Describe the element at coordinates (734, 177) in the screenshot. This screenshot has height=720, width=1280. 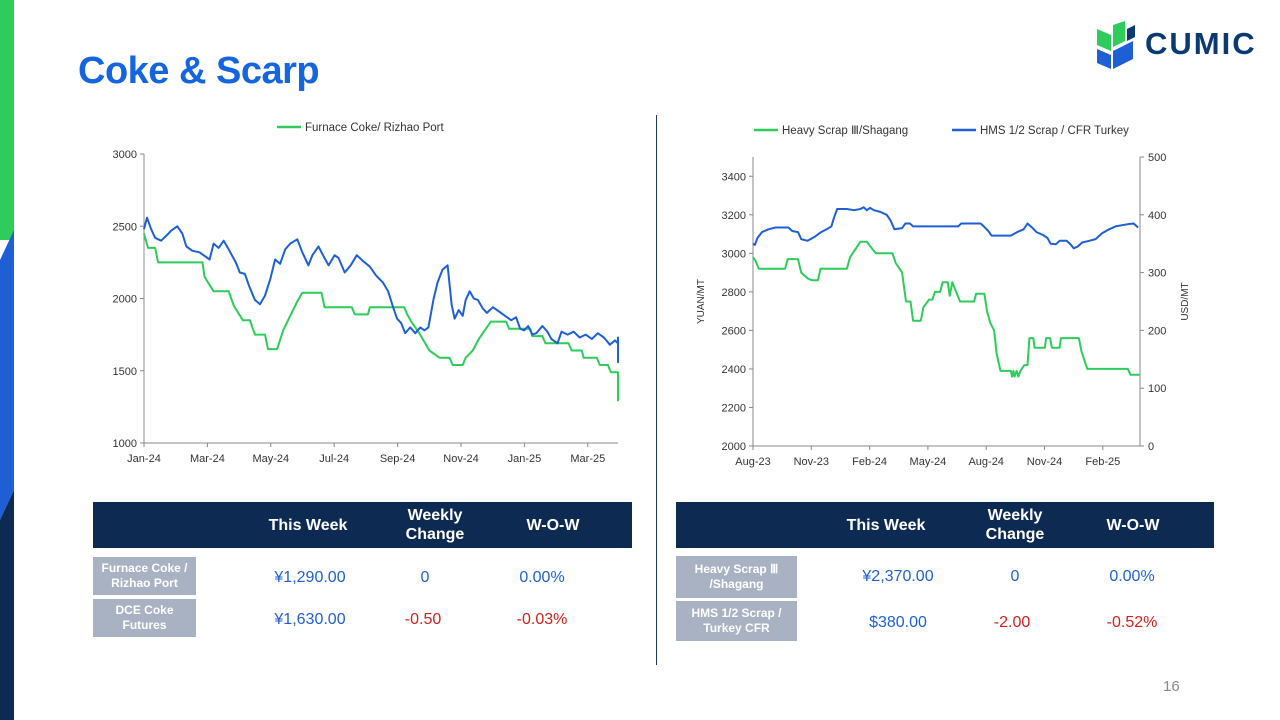
I see `y-tick-label: 3400` at that location.